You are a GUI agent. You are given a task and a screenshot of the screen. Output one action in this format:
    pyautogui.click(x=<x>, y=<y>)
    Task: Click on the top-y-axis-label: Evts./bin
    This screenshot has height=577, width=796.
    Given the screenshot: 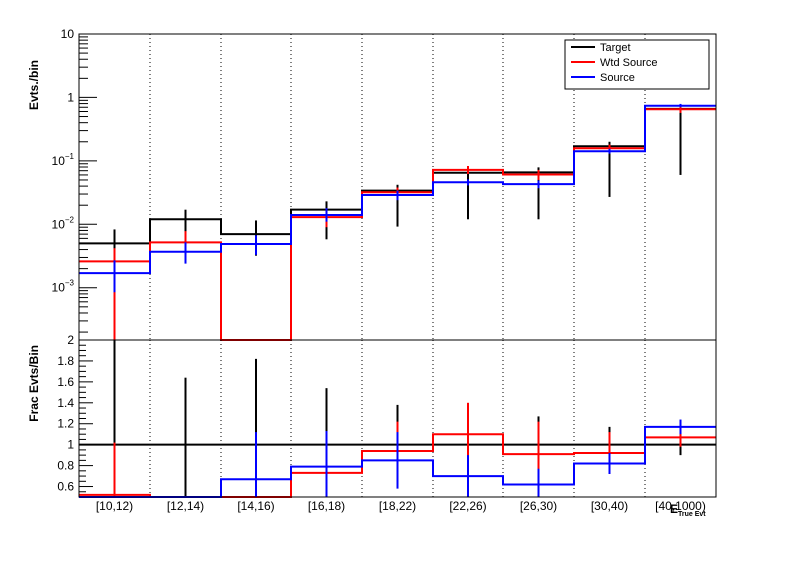 What is the action you would take?
    pyautogui.click(x=34, y=85)
    